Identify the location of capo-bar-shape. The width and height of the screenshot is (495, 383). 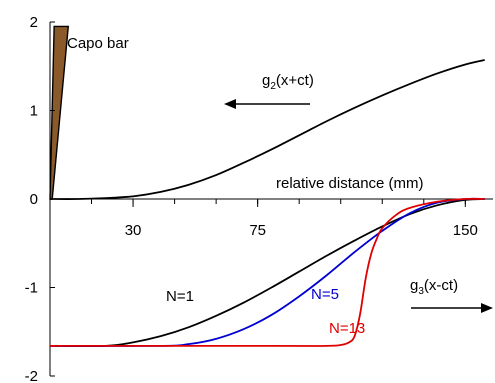
(59, 112).